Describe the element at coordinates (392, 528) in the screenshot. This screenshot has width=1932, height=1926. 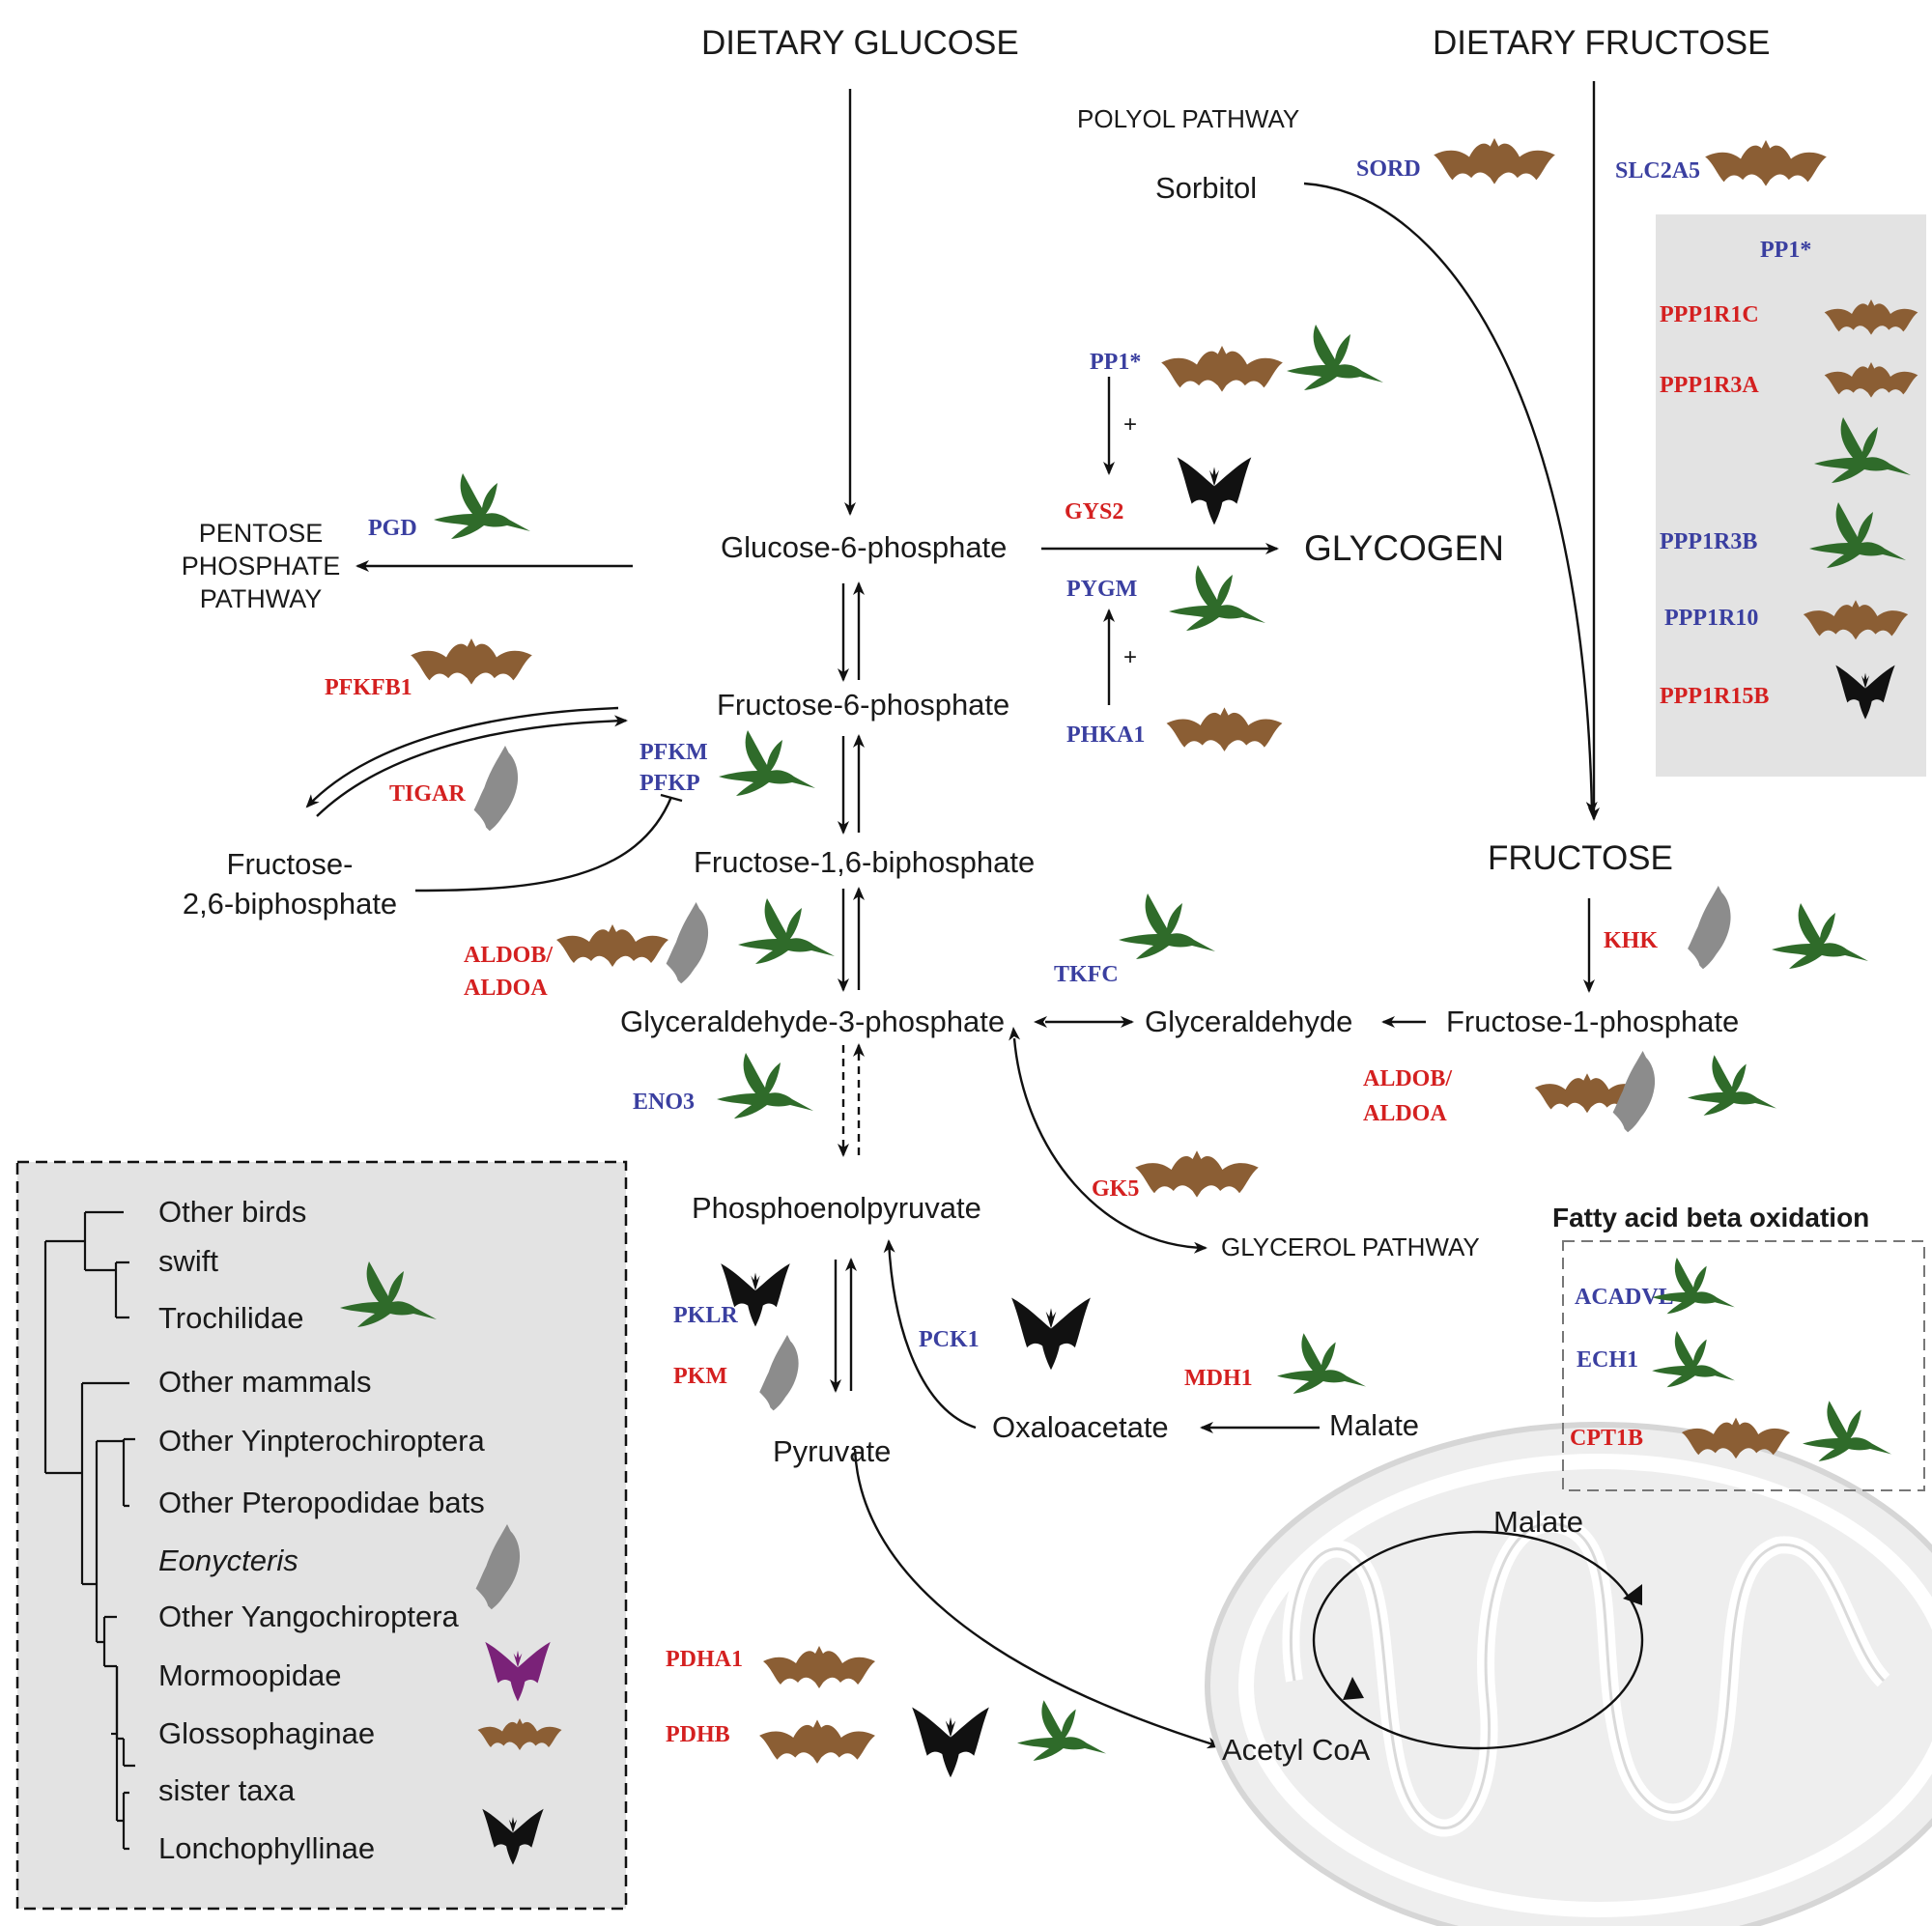
I see `gene-pgd: PGD` at that location.